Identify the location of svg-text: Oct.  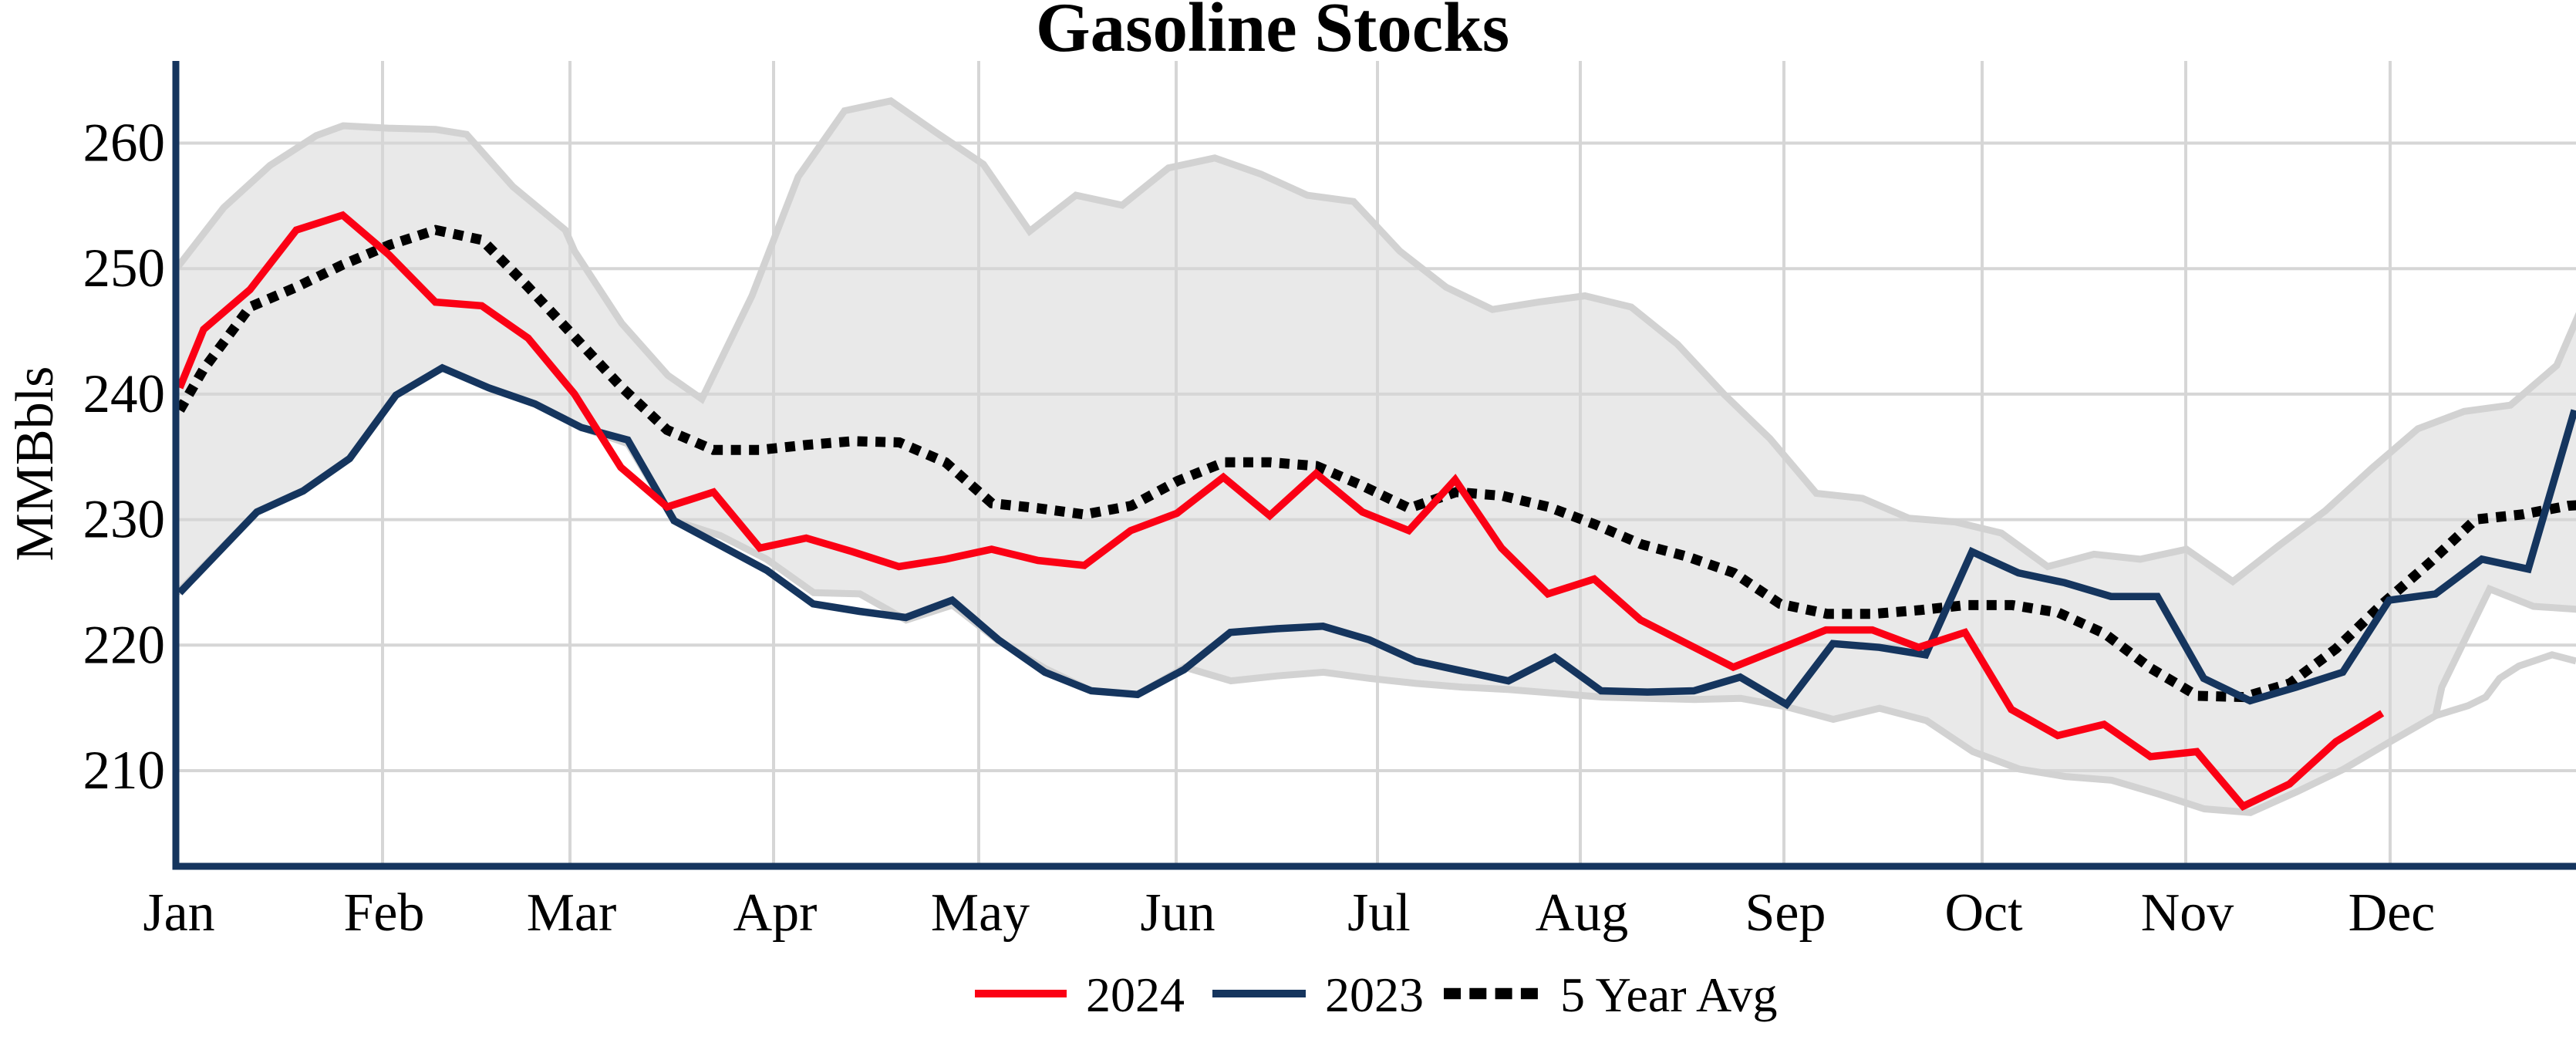
(1983, 913).